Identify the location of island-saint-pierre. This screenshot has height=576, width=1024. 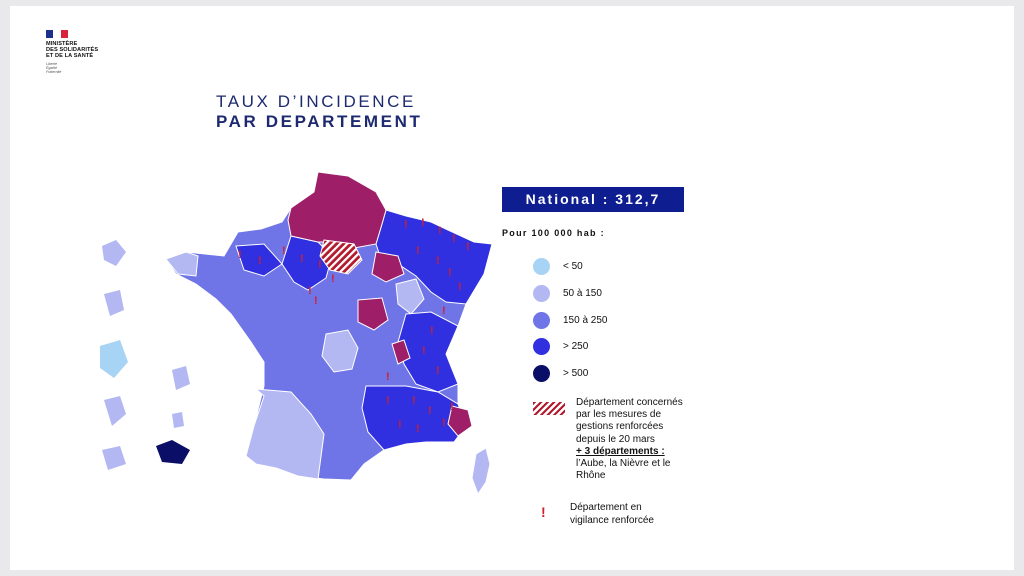
(173, 452).